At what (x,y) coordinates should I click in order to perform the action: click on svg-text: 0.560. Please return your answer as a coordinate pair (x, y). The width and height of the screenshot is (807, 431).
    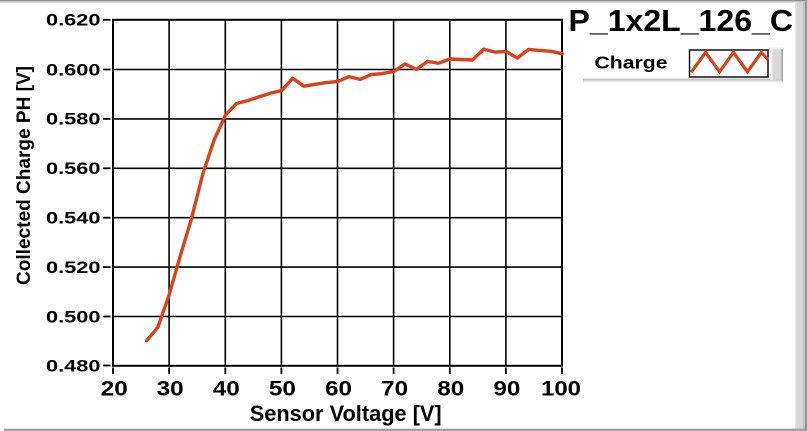
    Looking at the image, I should click on (73, 168).